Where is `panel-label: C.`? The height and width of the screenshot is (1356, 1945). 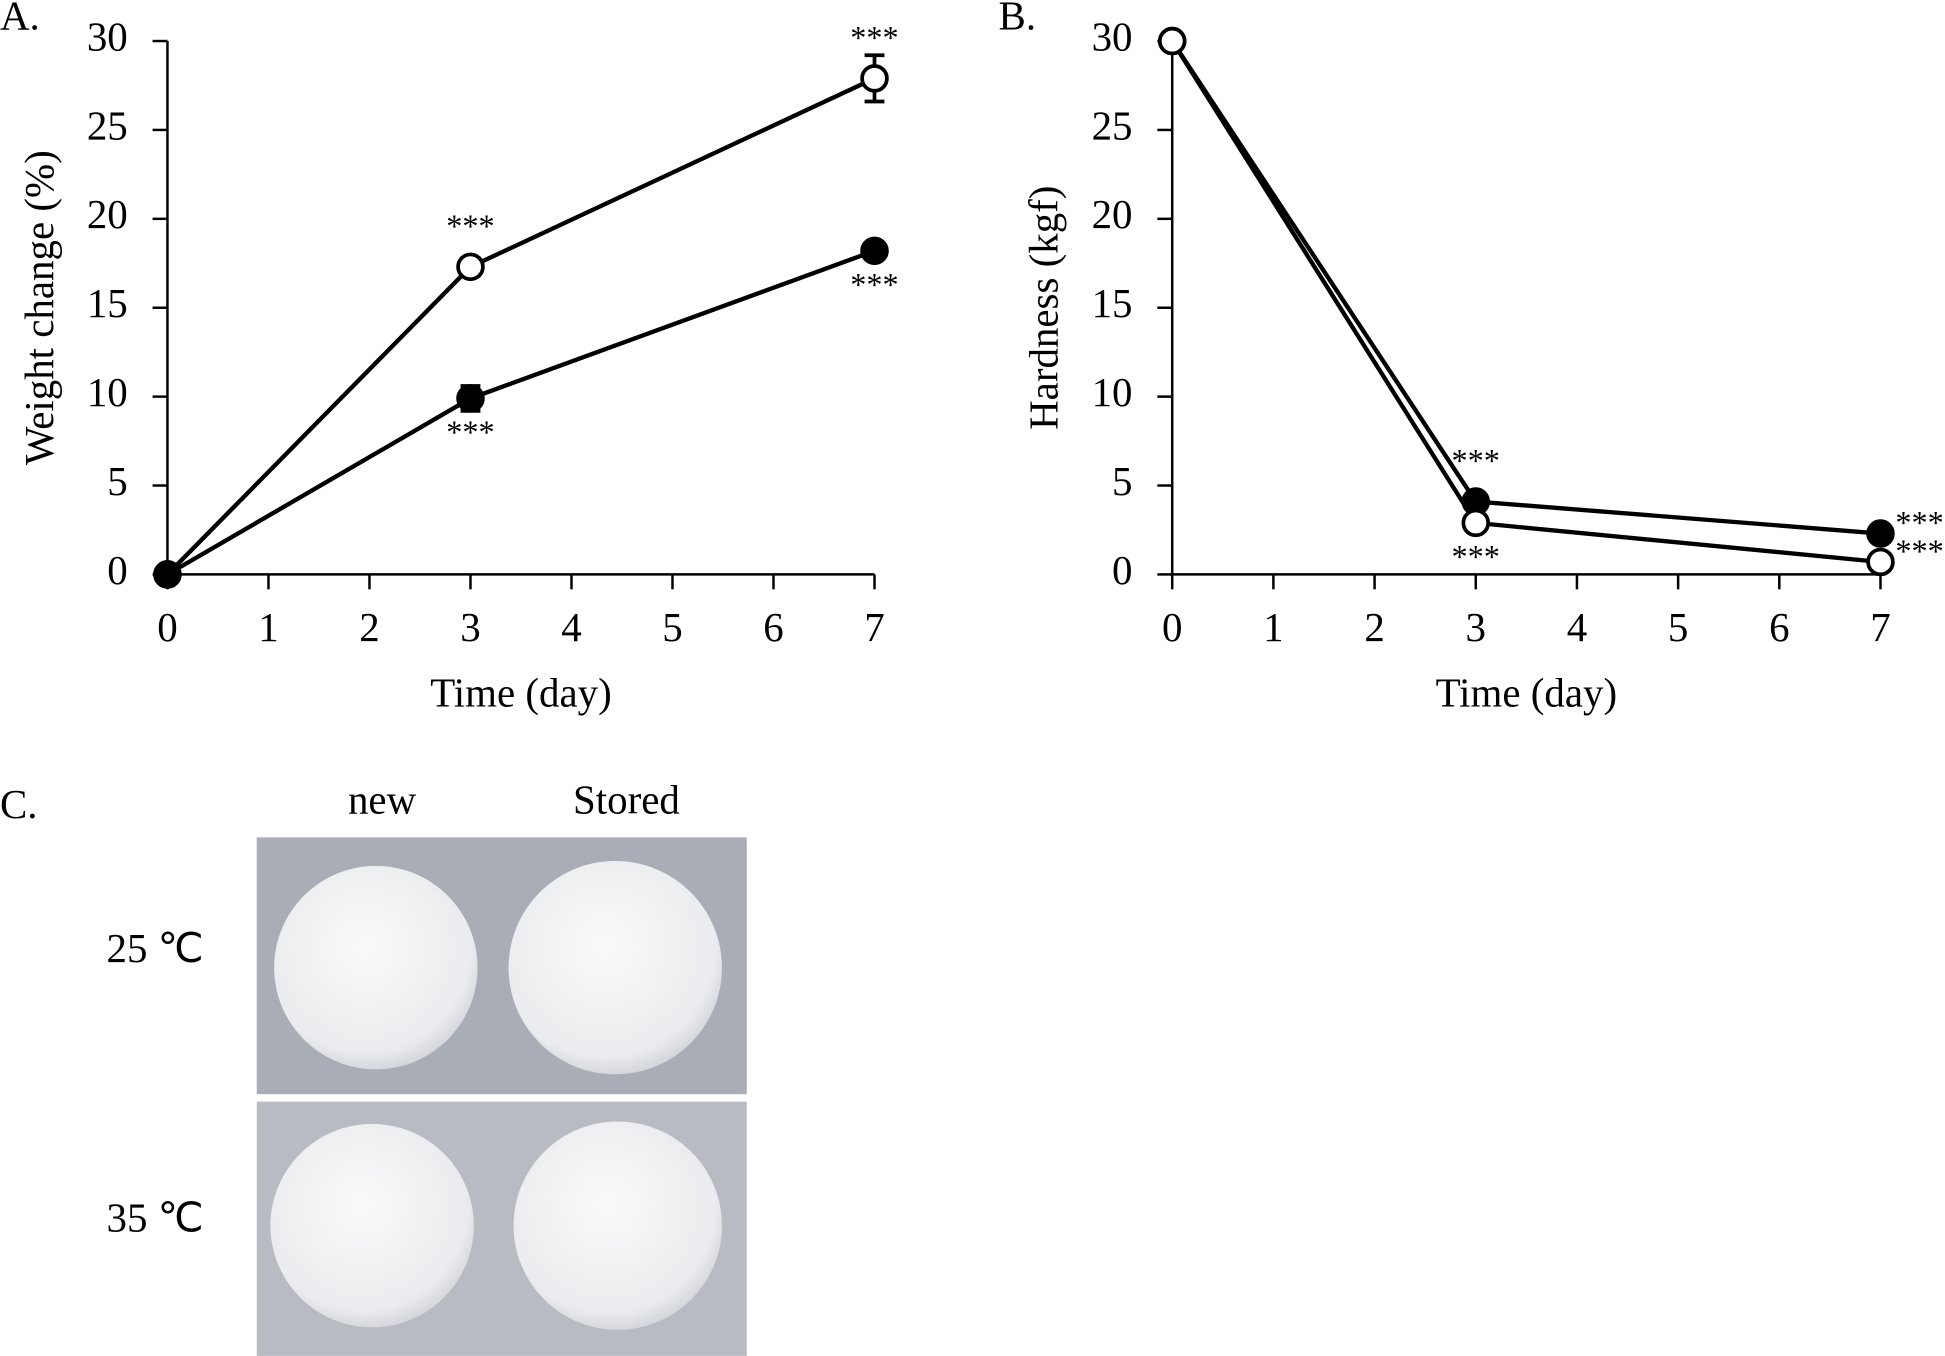 panel-label: C. is located at coordinates (19, 804).